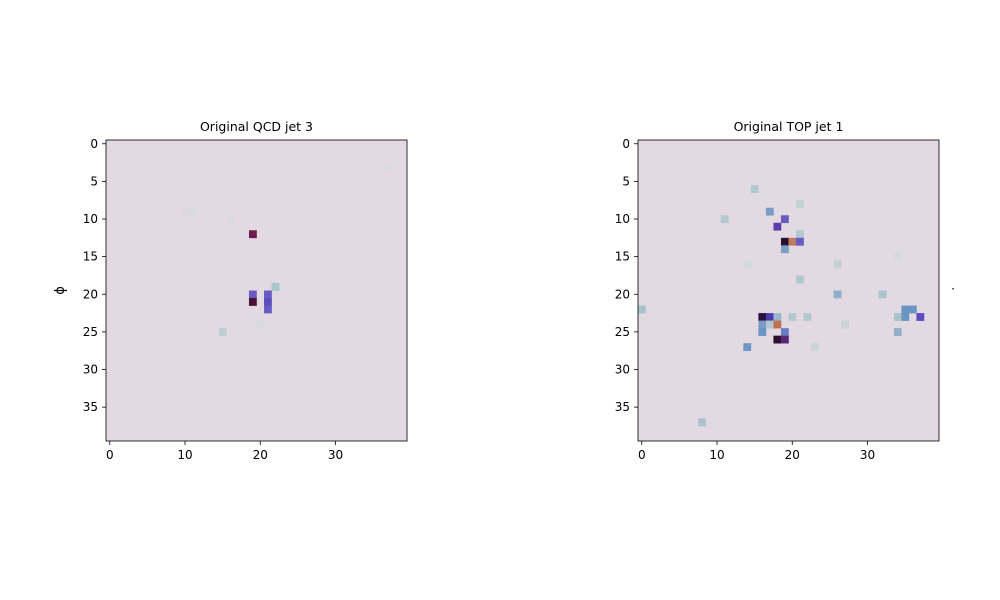 The height and width of the screenshot is (600, 1000). I want to click on chart-title: Original QCD jet 3, so click(256, 126).